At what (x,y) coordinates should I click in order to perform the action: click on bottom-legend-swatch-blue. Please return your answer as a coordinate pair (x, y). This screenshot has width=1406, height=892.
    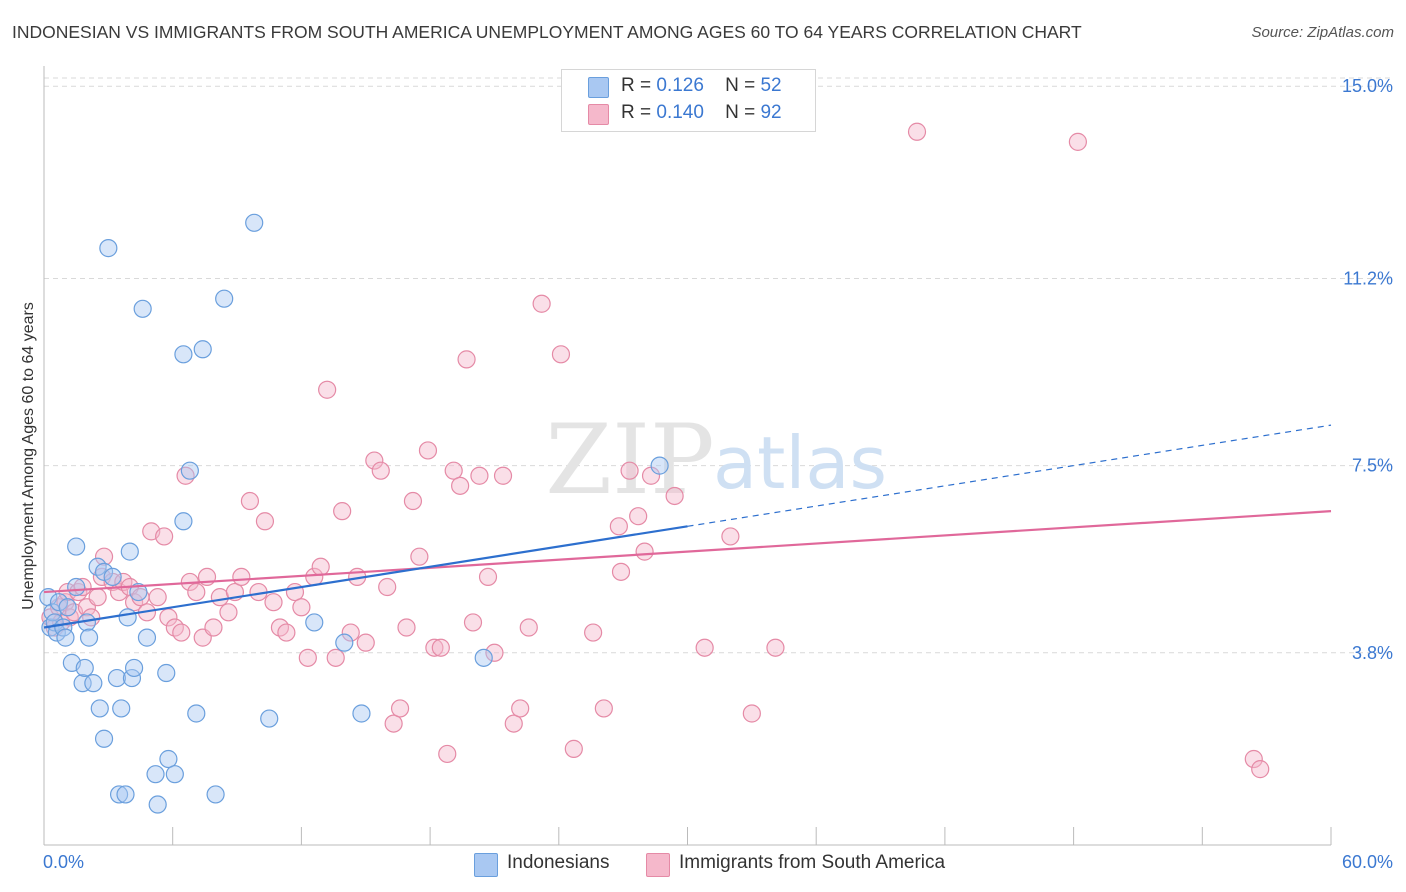
    Looking at the image, I should click on (486, 865).